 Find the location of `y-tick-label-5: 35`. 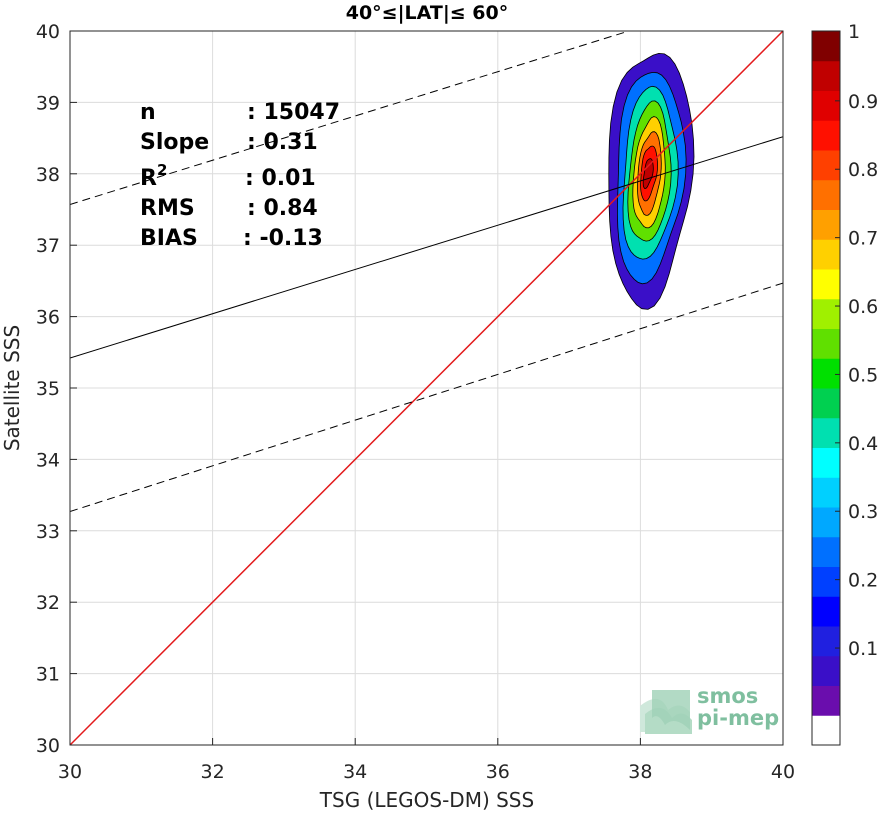

y-tick-label-5: 35 is located at coordinates (48, 389).